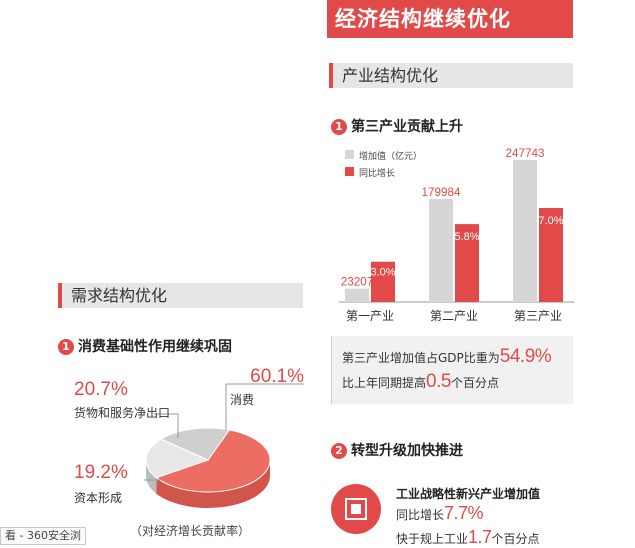 Image resolution: width=635 pixels, height=548 pixels. What do you see at coordinates (550, 221) in the screenshot?
I see `bar-growth-label: 7.0%` at bounding box center [550, 221].